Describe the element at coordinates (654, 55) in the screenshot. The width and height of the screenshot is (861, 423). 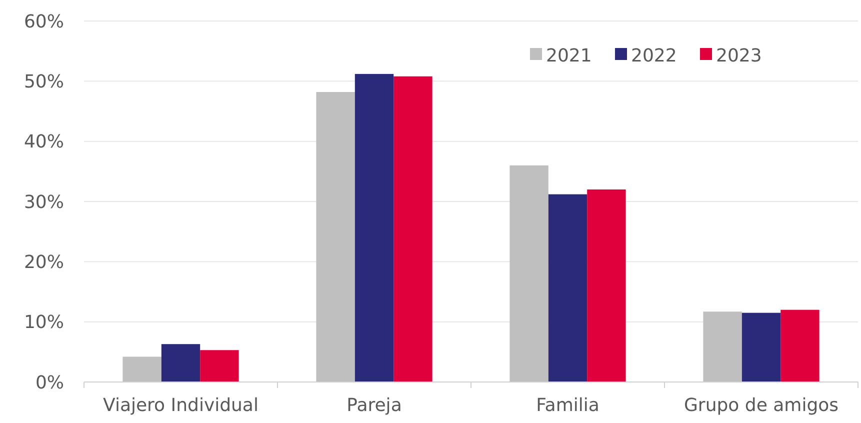
I see `legend-label: 2022` at that location.